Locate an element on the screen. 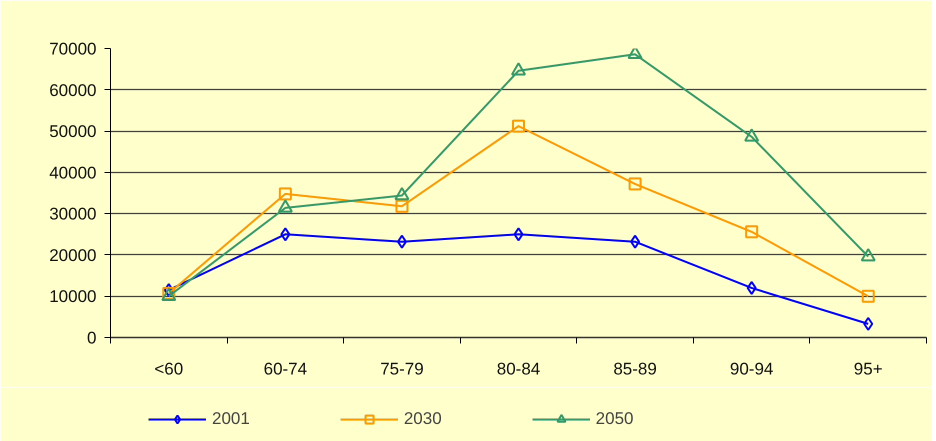 The height and width of the screenshot is (441, 936). x-tick-label: 85-89 is located at coordinates (635, 369).